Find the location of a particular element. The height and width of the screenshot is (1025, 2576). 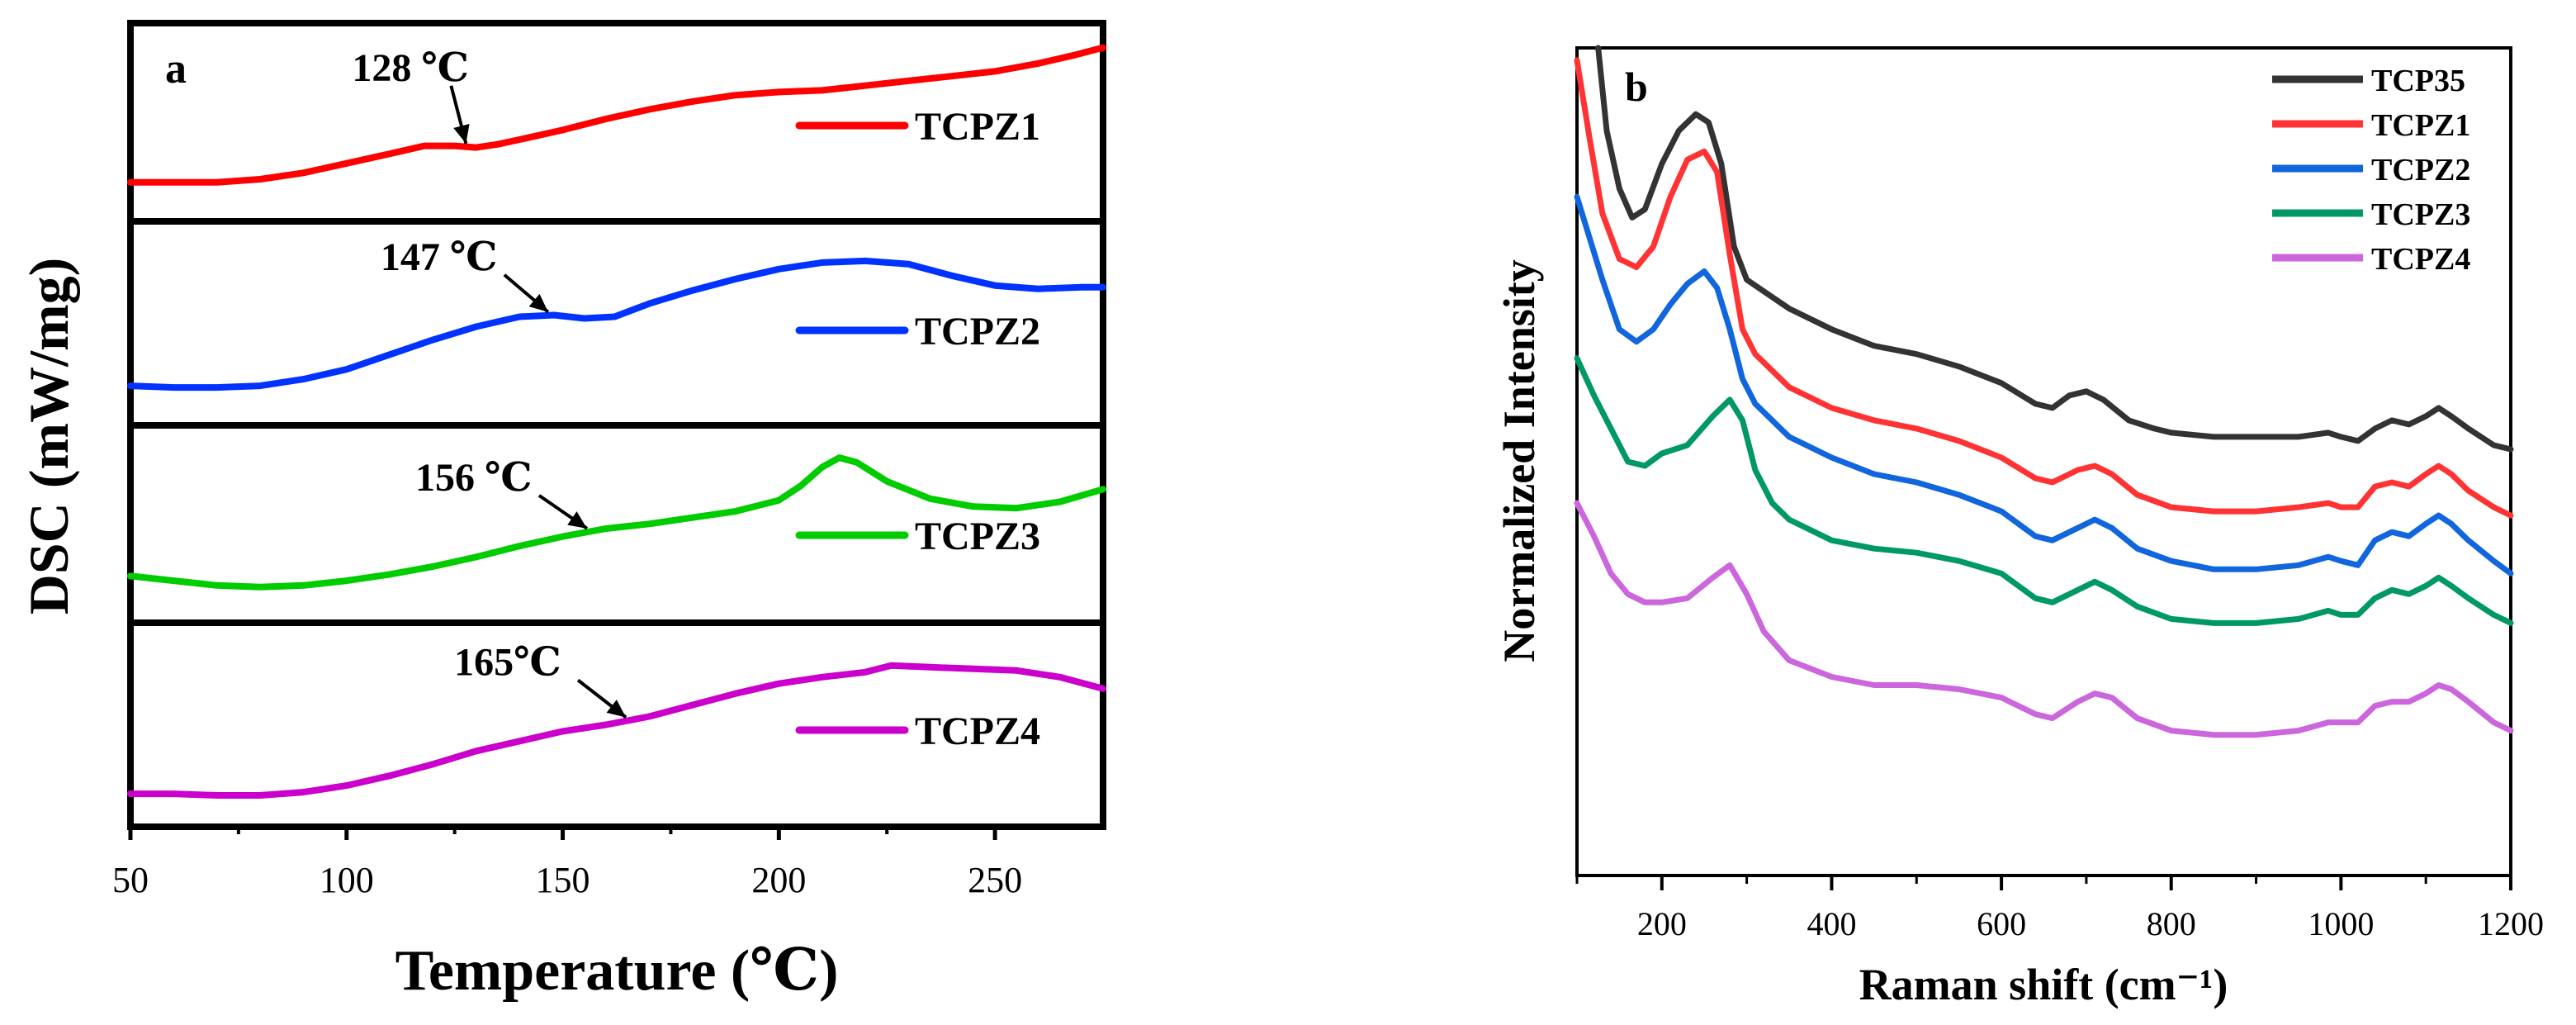

panel-a-ylabel: DSC (mW/mg) is located at coordinates (48, 436).